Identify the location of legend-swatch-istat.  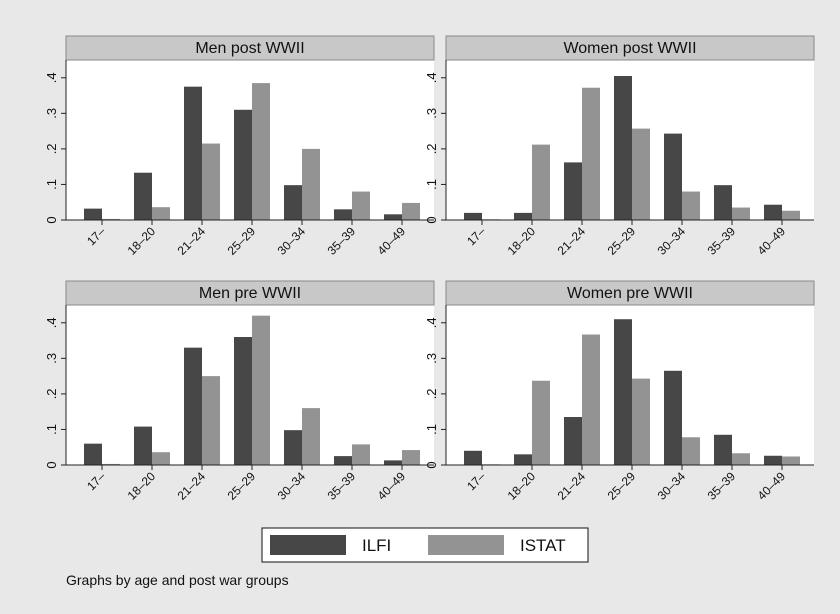
(466, 545).